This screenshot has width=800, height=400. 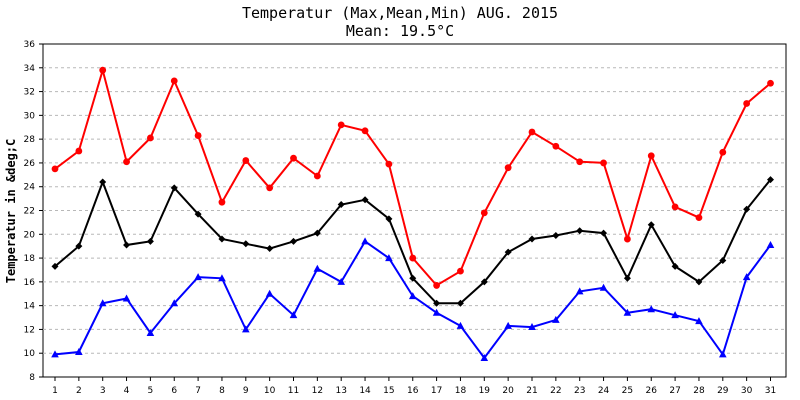 I want to click on x-tick-label-28: 28, so click(x=699, y=391).